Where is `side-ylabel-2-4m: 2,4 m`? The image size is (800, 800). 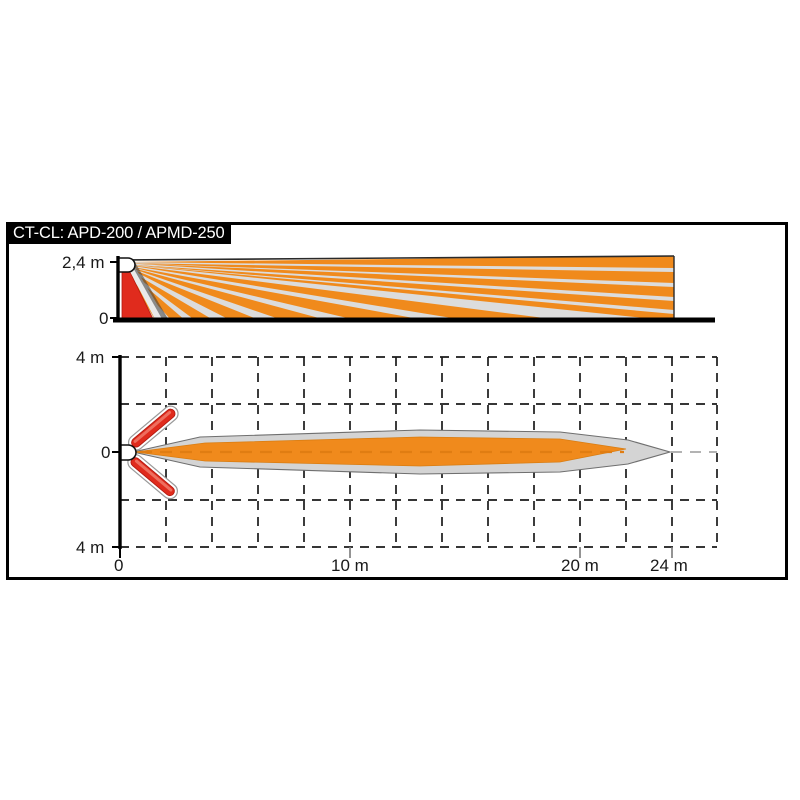 side-ylabel-2-4m: 2,4 m is located at coordinates (83, 262).